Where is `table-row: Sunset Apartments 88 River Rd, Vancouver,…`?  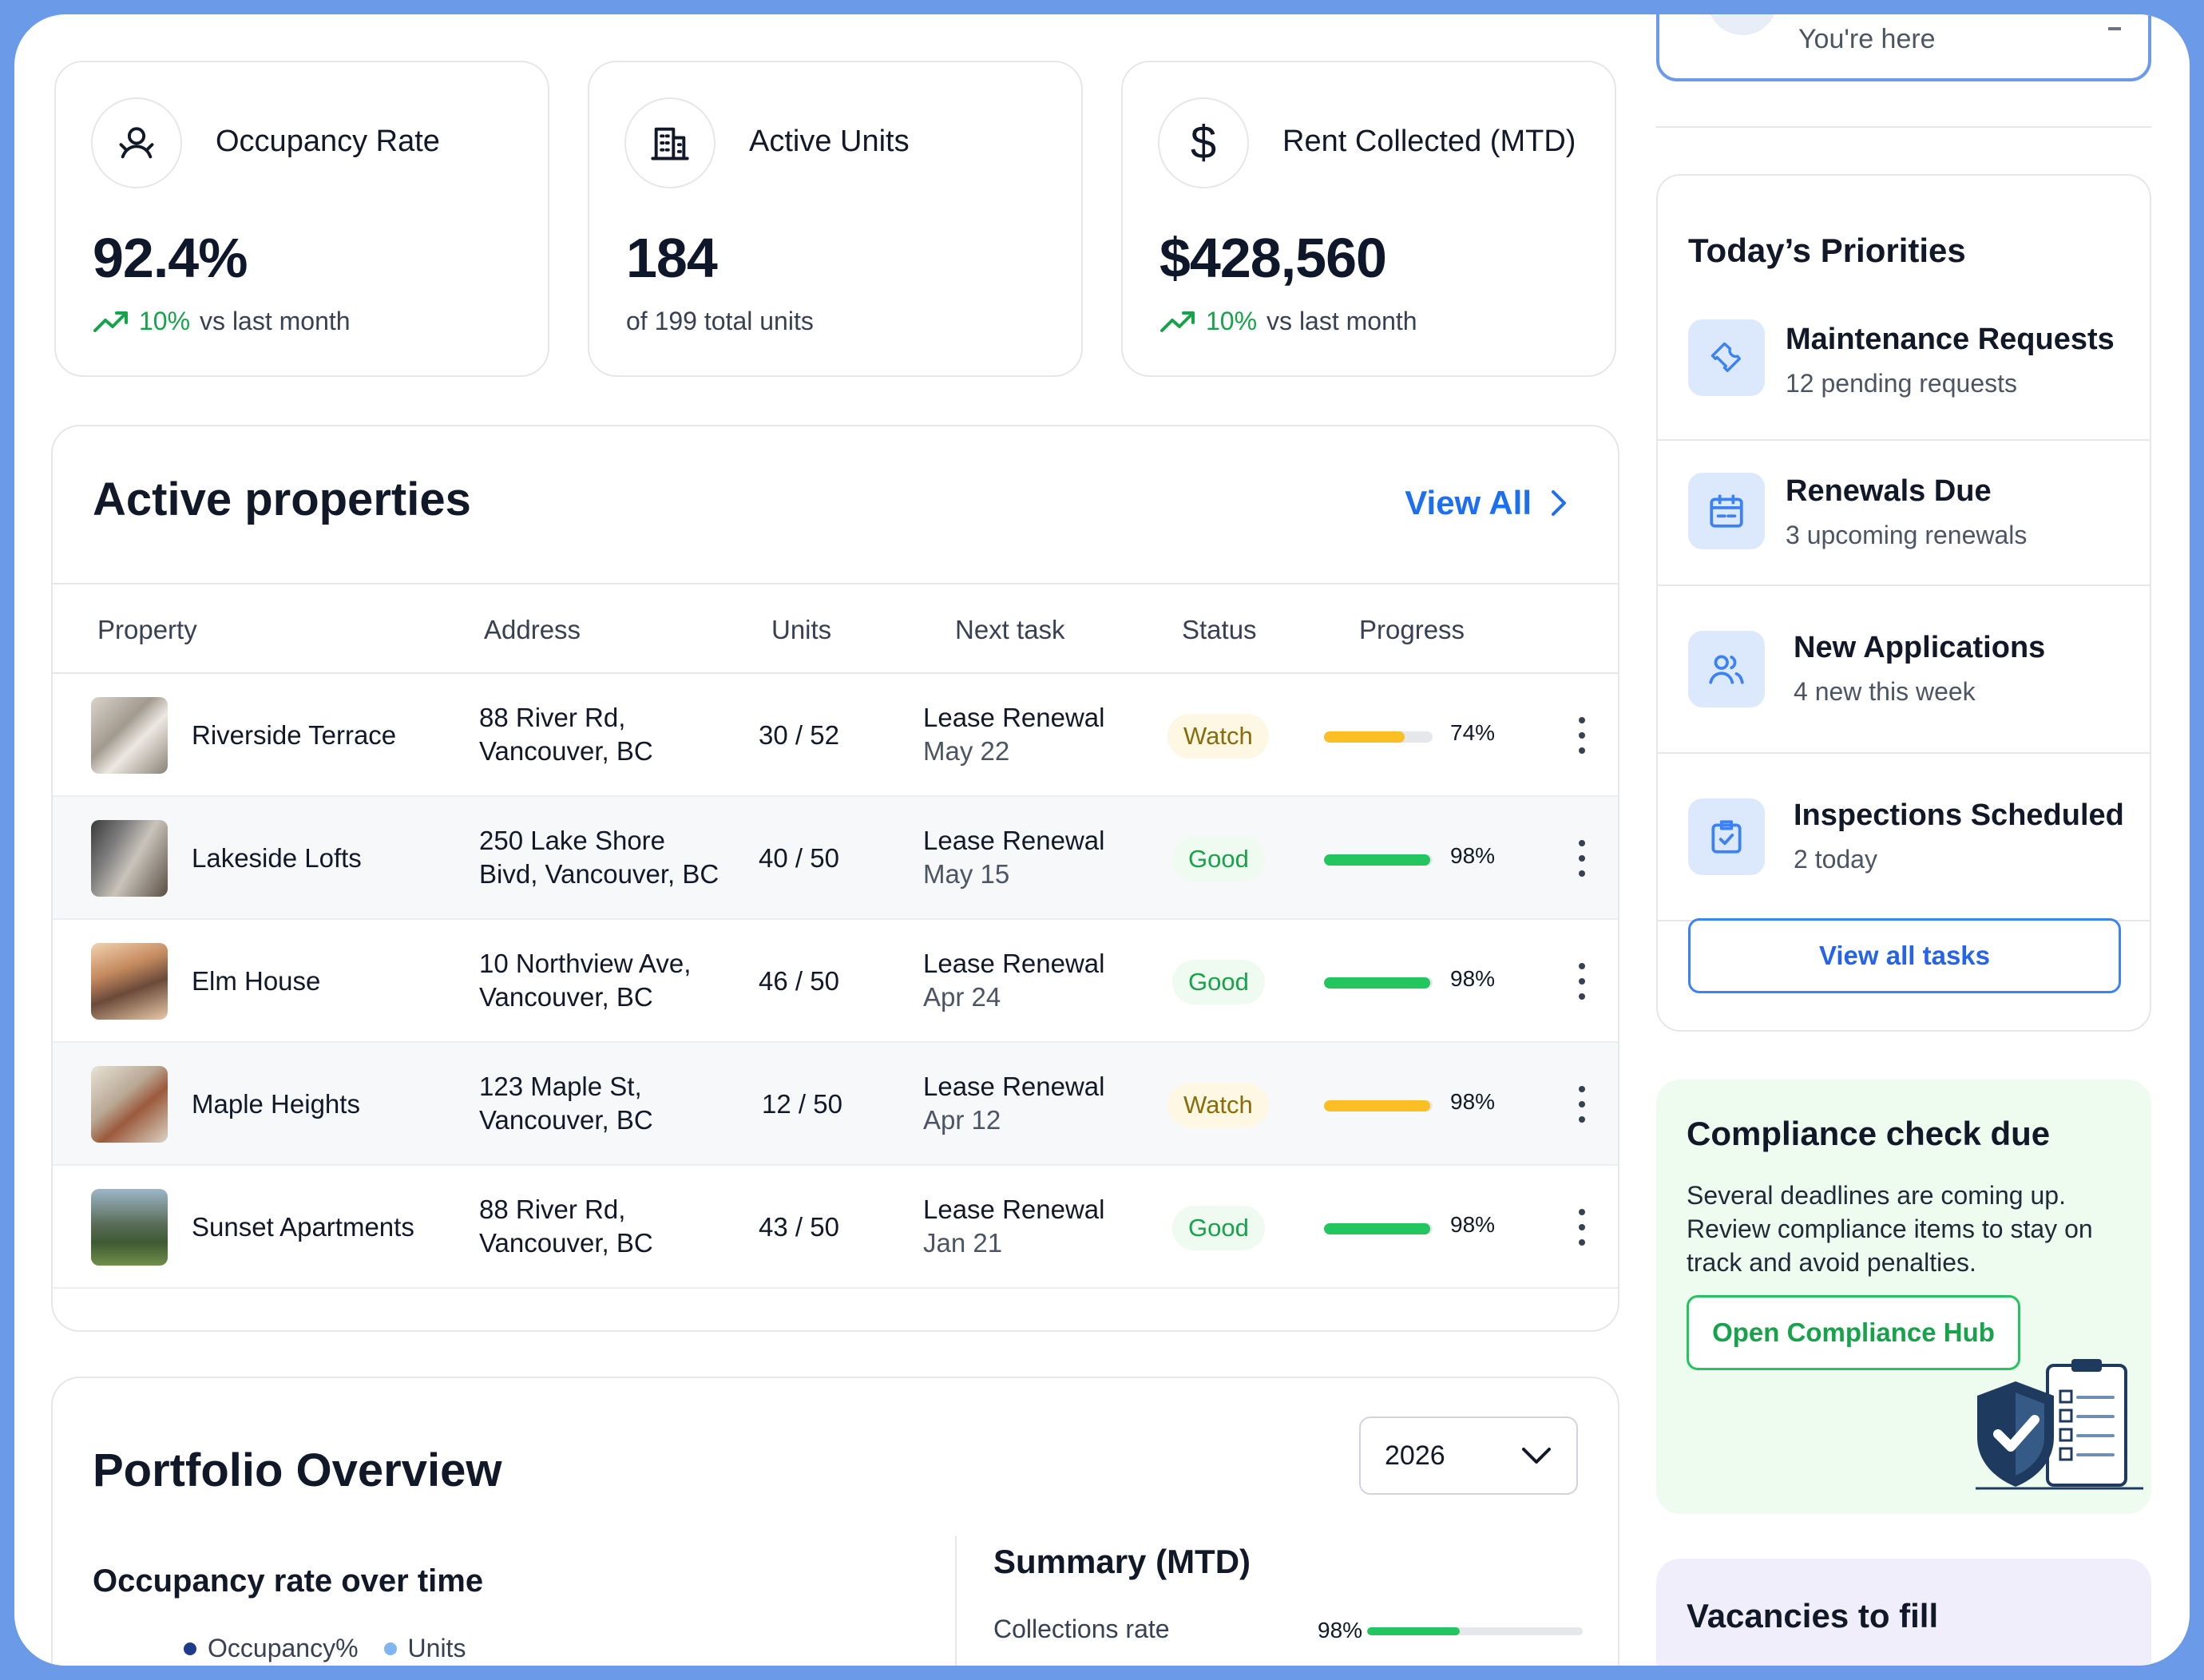
table-row: Sunset Apartments 88 River Rd, Vancouver,… is located at coordinates (836, 1227).